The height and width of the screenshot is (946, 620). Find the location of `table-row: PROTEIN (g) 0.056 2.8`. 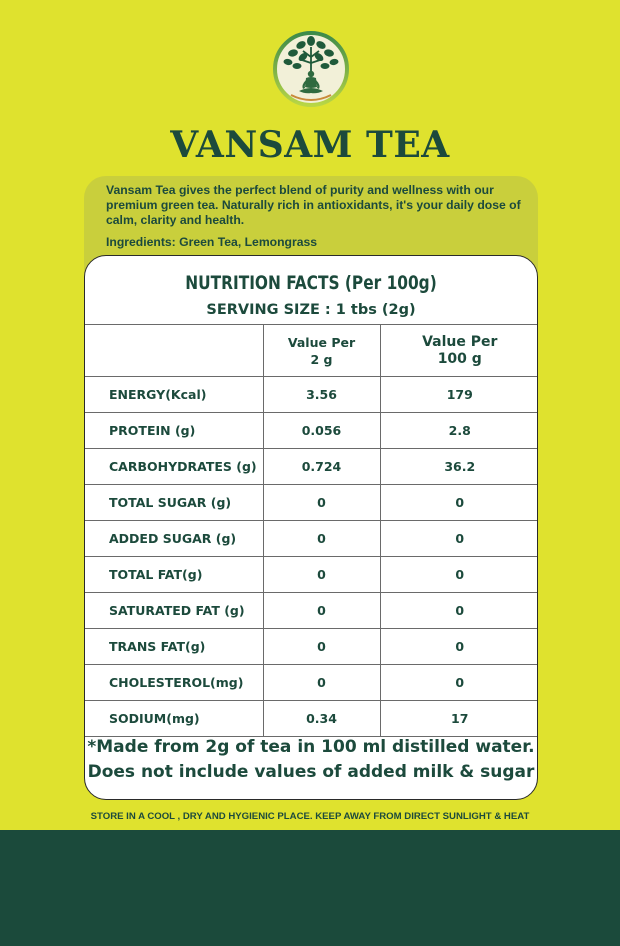

table-row: PROTEIN (g) 0.056 2.8 is located at coordinates (311, 430).